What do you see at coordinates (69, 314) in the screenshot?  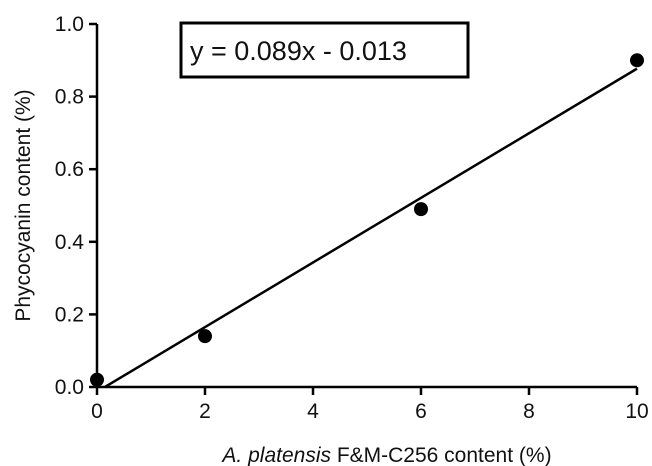 I see `y-tick-label: 0.2` at bounding box center [69, 314].